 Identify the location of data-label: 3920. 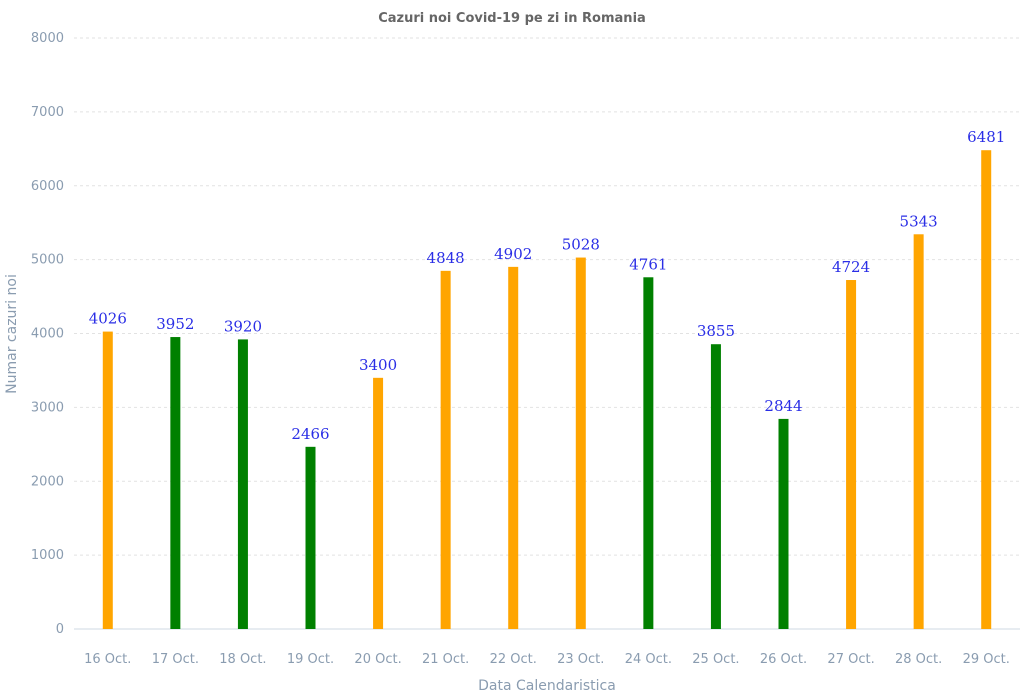
(243, 326).